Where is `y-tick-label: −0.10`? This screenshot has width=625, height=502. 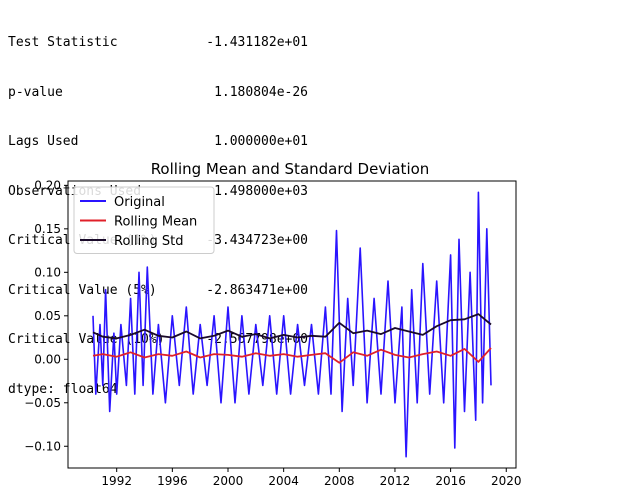 y-tick-label: −0.10 is located at coordinates (42, 446).